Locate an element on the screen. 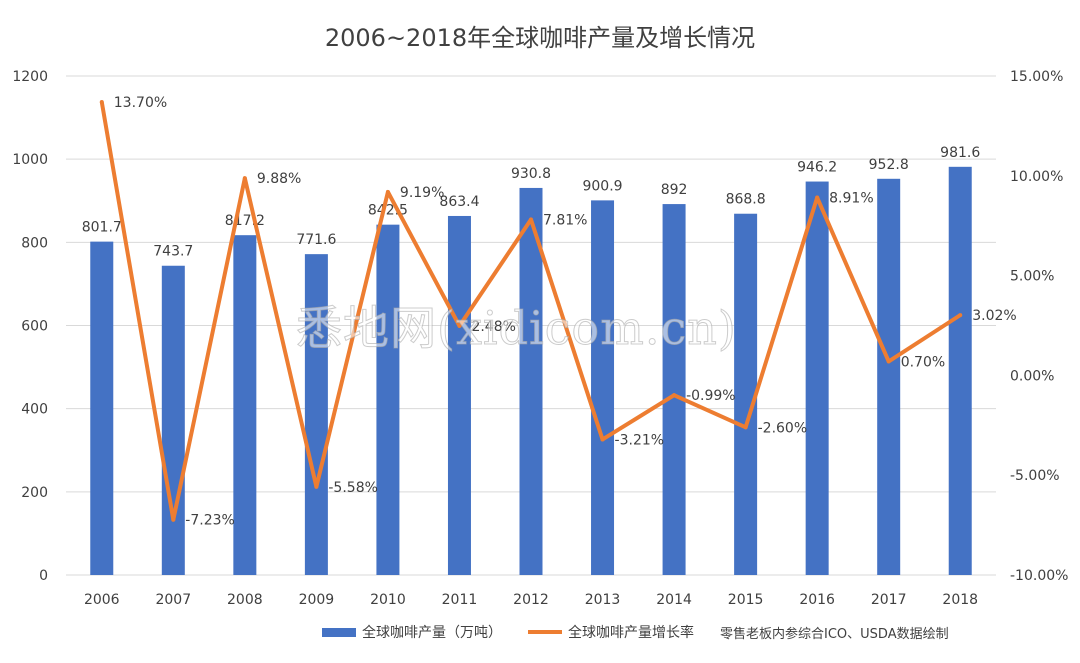 The width and height of the screenshot is (1080, 663). x-tick-label: 2017 is located at coordinates (889, 600).